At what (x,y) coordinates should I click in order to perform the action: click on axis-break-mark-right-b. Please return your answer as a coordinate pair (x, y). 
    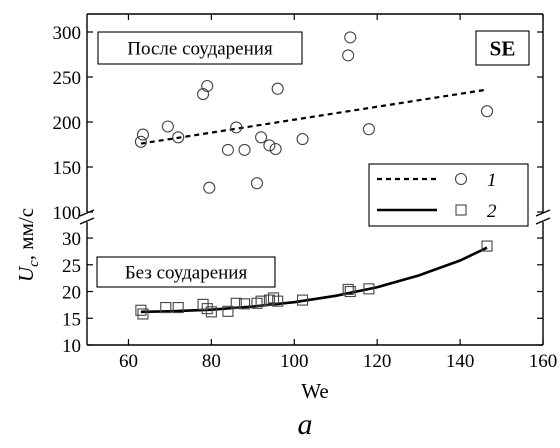
    Looking at the image, I should click on (543, 221).